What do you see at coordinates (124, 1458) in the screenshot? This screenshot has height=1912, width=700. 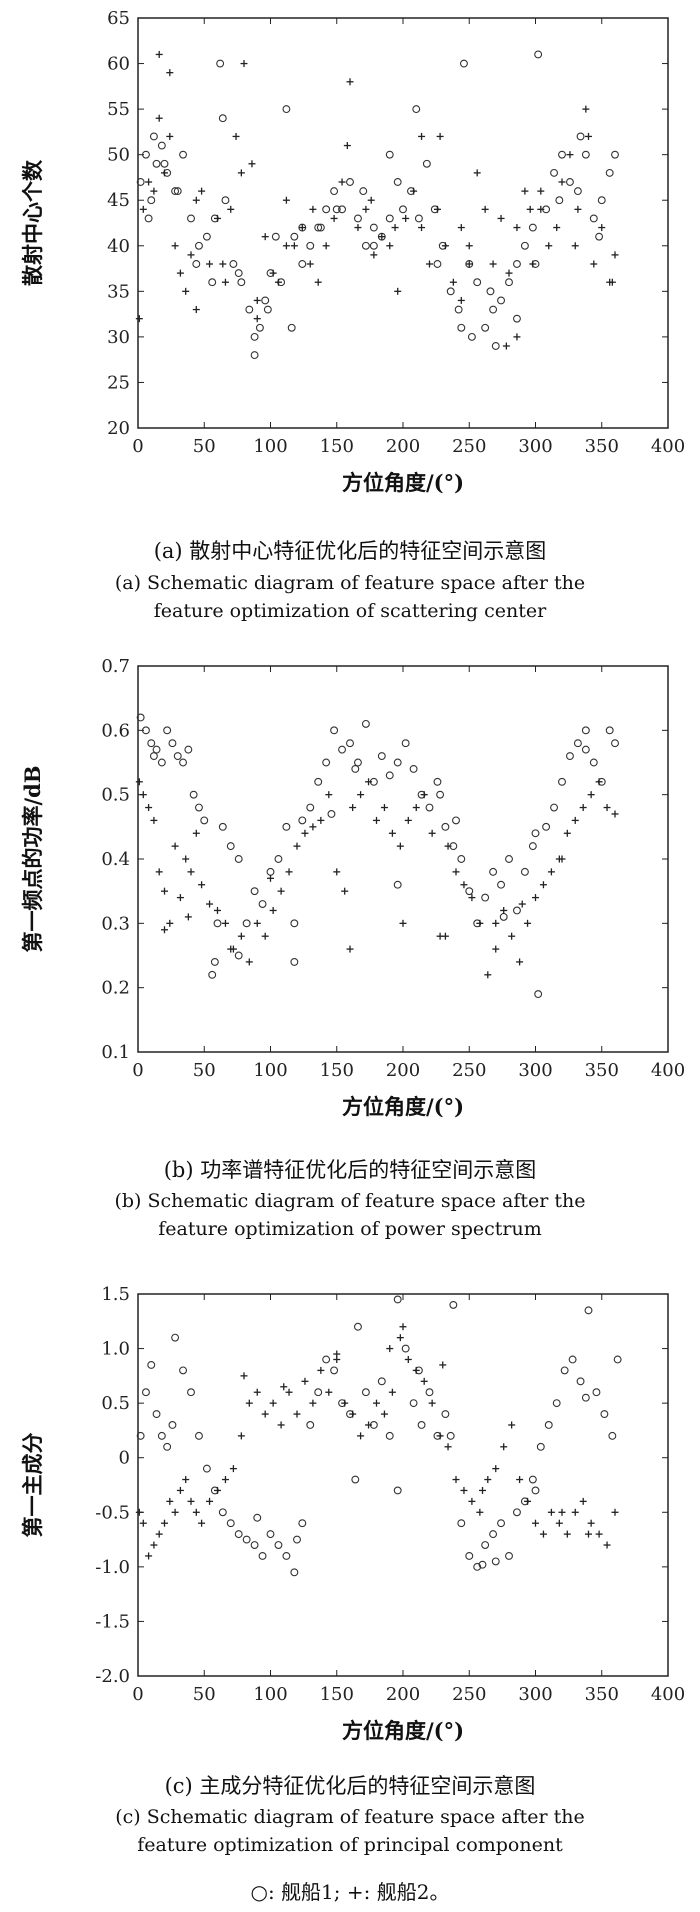 I see `chart-c-ytick-label: 0` at bounding box center [124, 1458].